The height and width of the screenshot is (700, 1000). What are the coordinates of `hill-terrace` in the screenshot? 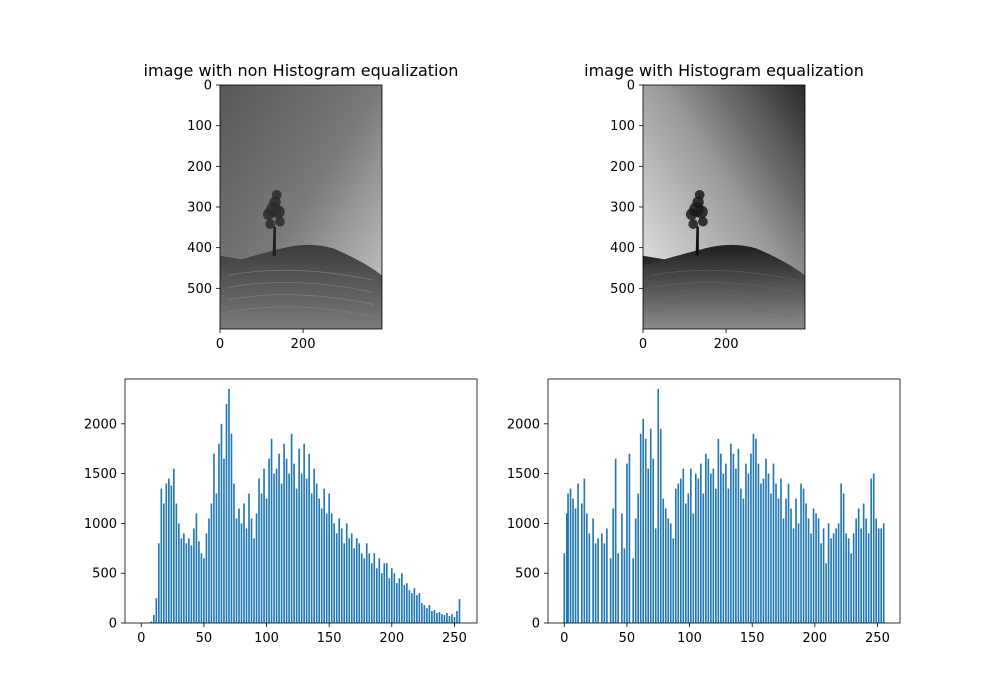 It's located at (724, 299).